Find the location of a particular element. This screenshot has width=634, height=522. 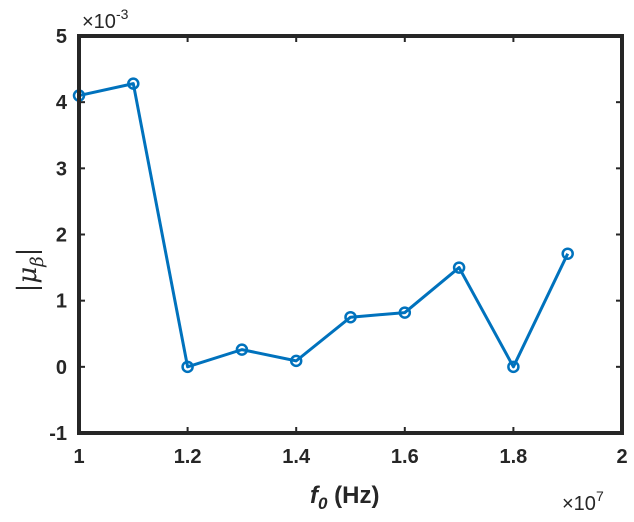

y-tick-label: 1 is located at coordinates (61, 302).